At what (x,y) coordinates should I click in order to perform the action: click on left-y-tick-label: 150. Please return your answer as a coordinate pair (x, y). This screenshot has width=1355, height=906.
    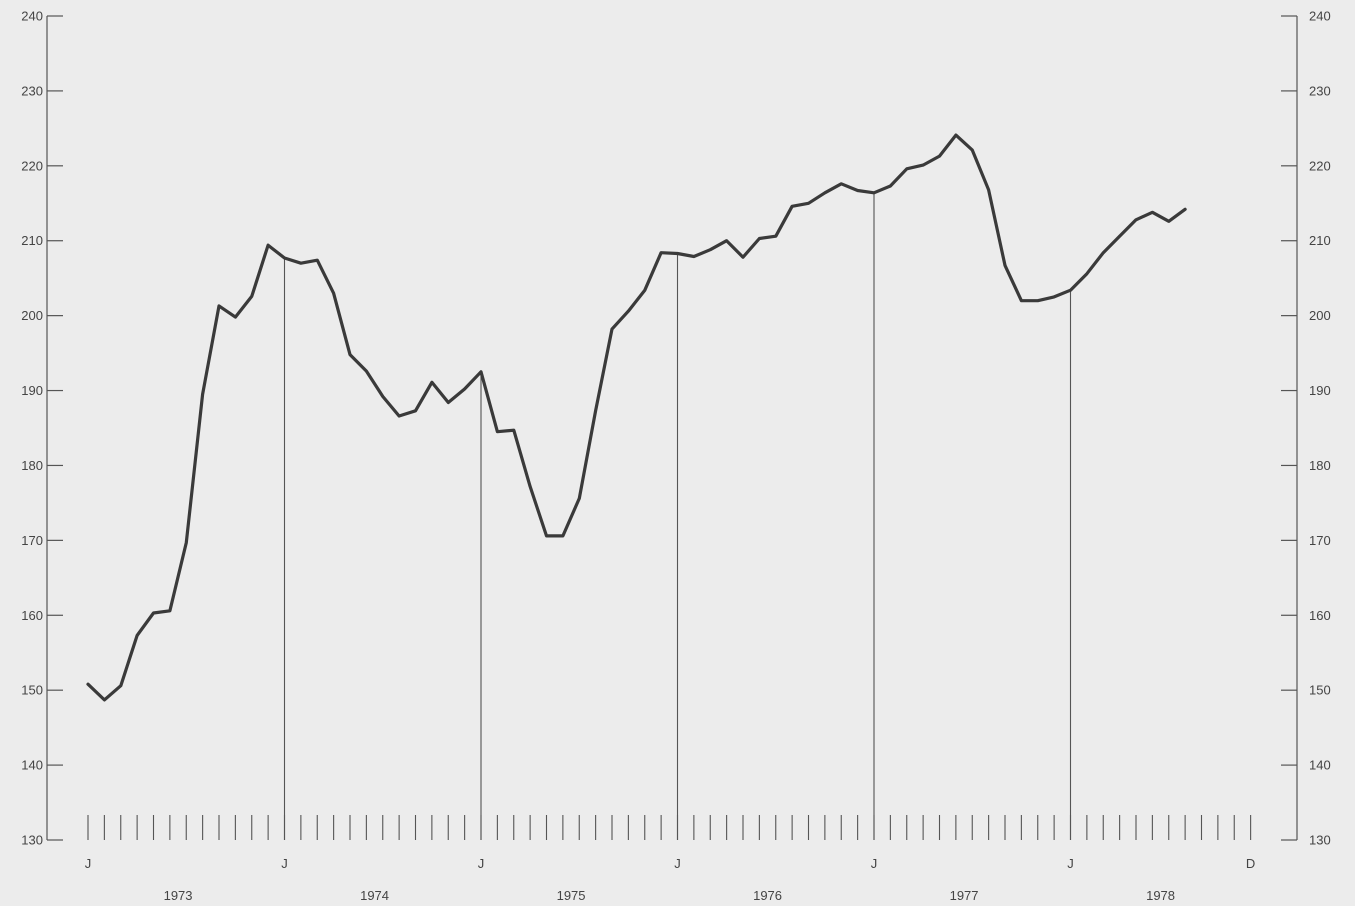
    Looking at the image, I should click on (32, 690).